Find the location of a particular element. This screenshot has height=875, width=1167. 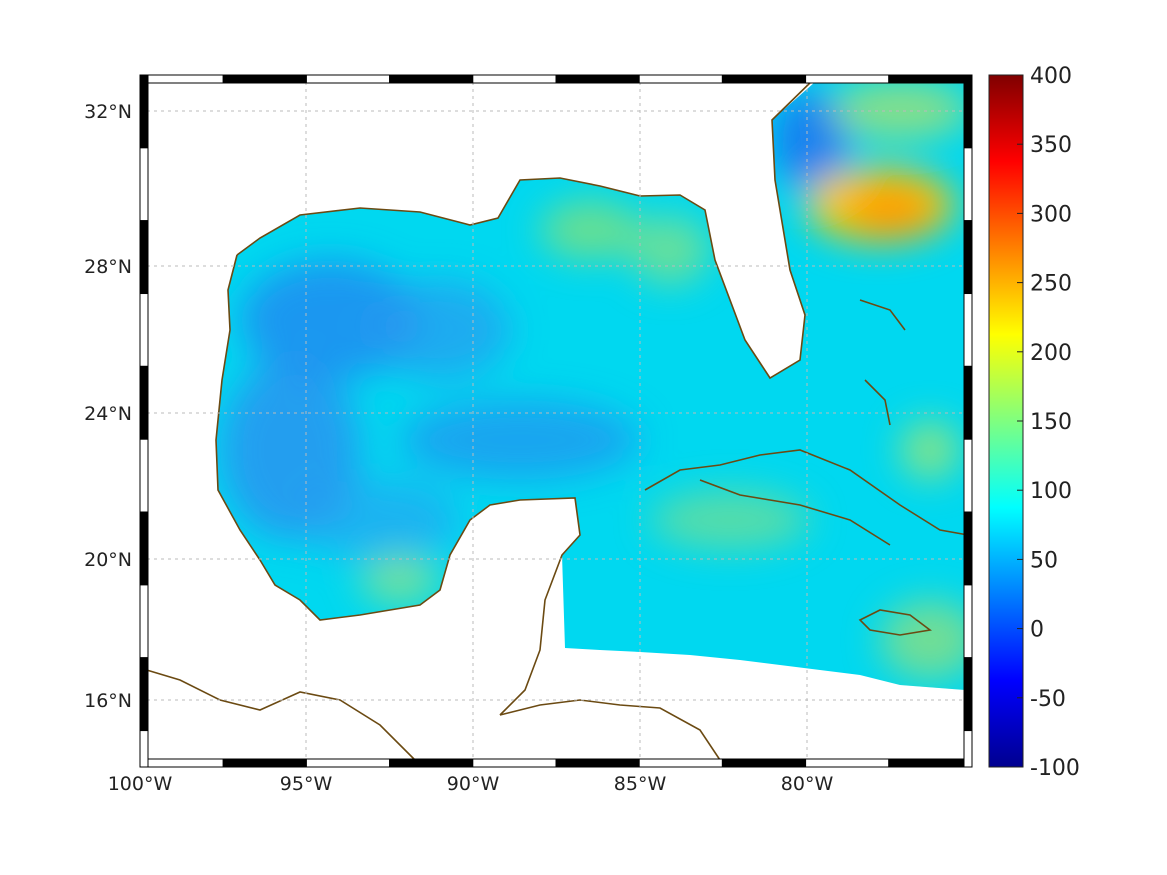

colorbar-tick-label: 200 is located at coordinates (1051, 353).